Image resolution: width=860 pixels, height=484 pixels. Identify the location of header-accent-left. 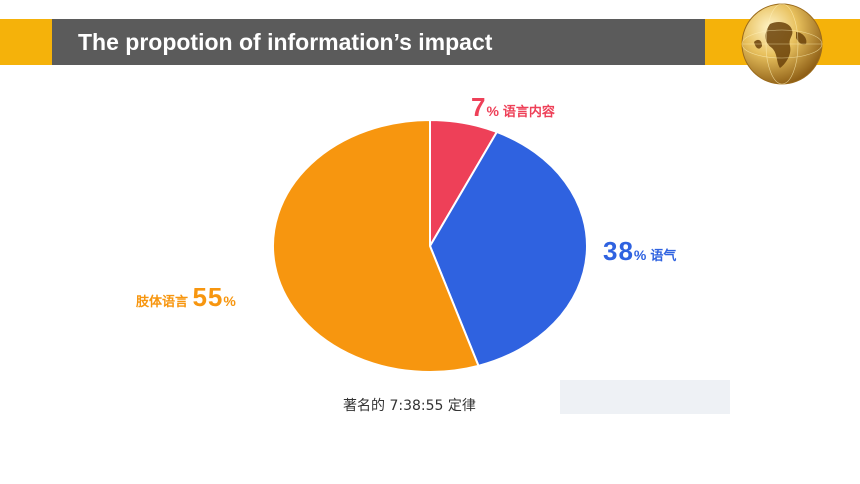
(26, 42).